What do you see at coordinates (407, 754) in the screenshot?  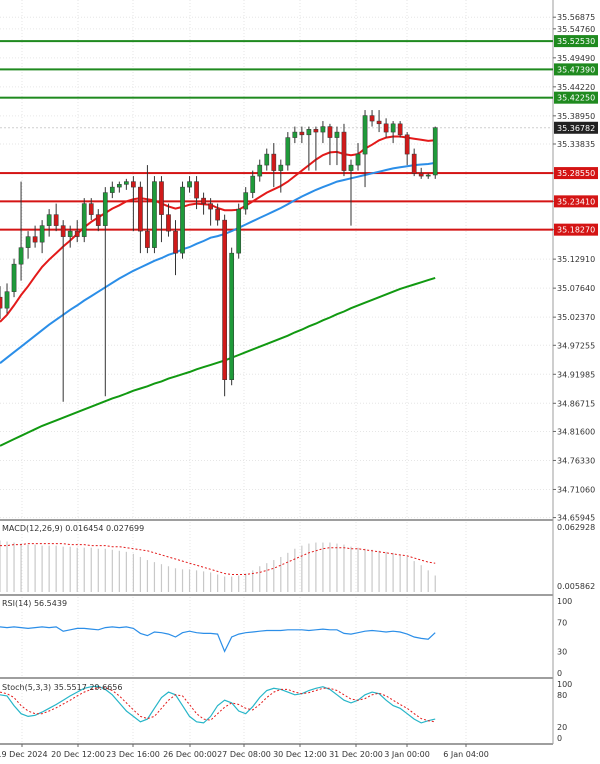 I see `time-tick-label: 3 Jan 00:00` at bounding box center [407, 754].